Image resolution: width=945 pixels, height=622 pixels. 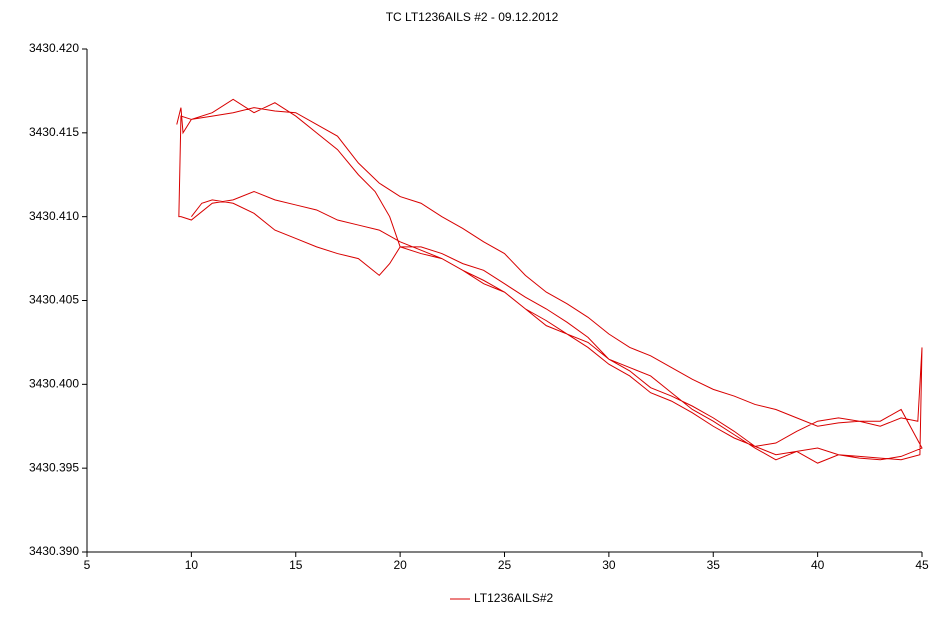 What do you see at coordinates (818, 565) in the screenshot?
I see `x-tick-label: 40` at bounding box center [818, 565].